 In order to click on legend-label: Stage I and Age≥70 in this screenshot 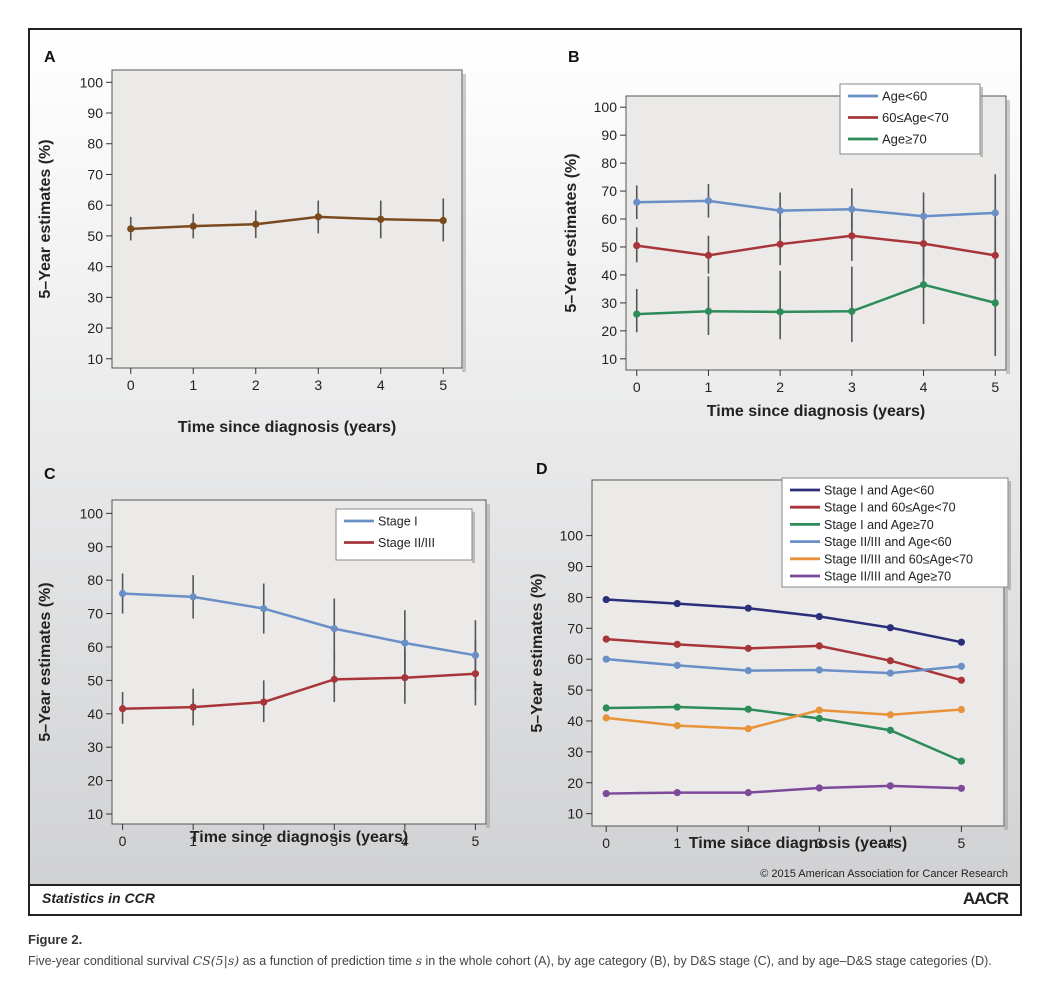, I will do `click(879, 525)`.